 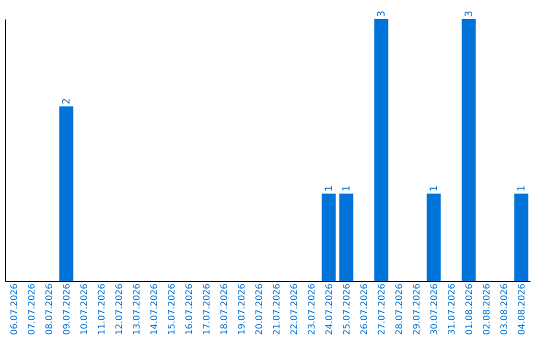 I want to click on x-tick-label: 11.07.2026, so click(x=102, y=309).